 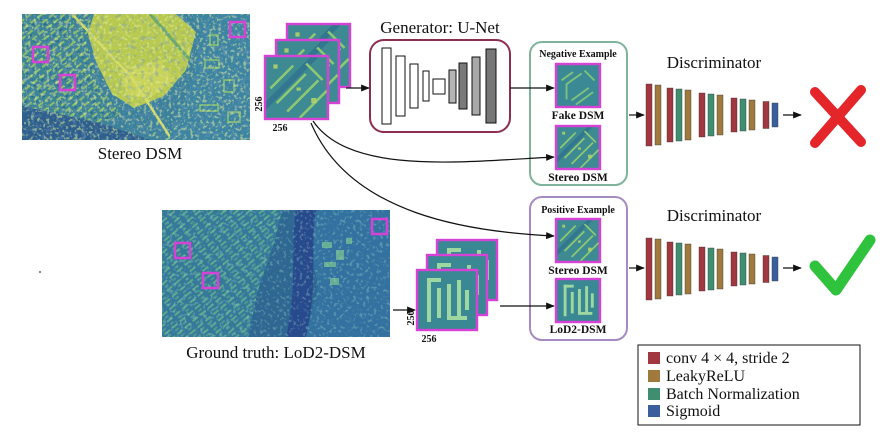 What do you see at coordinates (440, 27) in the screenshot?
I see `generator-title: Generator: U-Net` at bounding box center [440, 27].